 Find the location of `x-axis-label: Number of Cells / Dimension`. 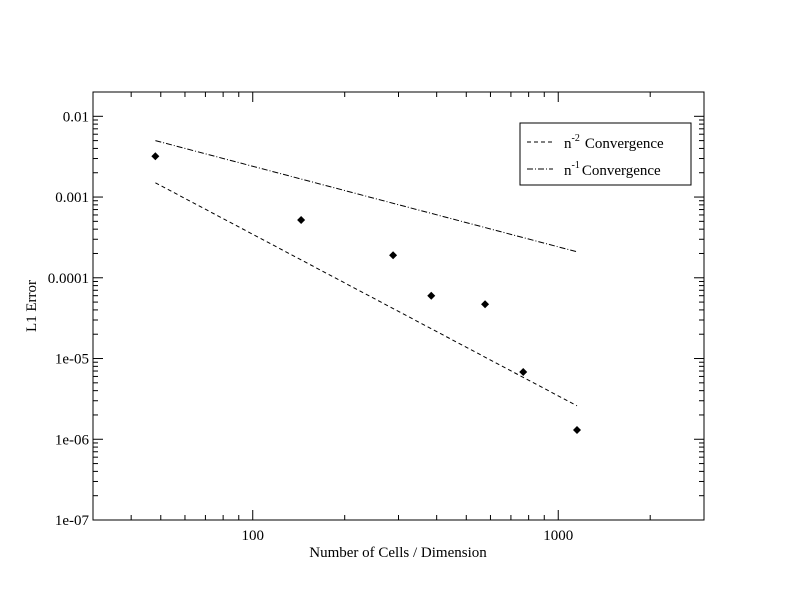

x-axis-label: Number of Cells / Dimension is located at coordinates (398, 553).